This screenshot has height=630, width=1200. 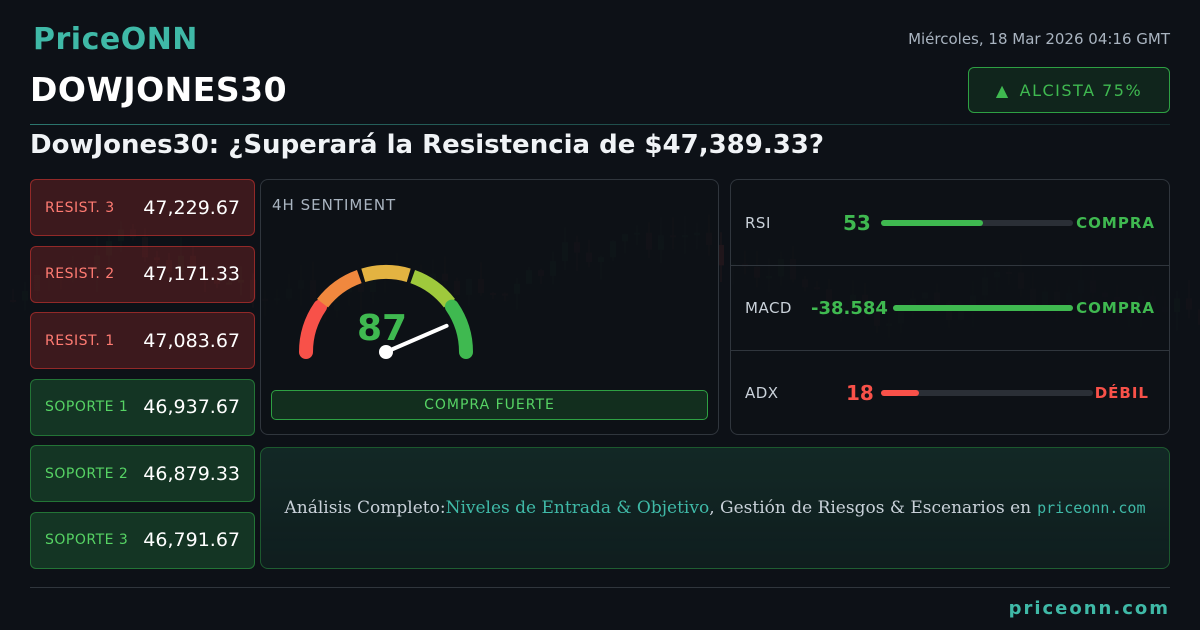 I want to click on level-support-3: SOPORTE 3 46,791.67, so click(x=142, y=540).